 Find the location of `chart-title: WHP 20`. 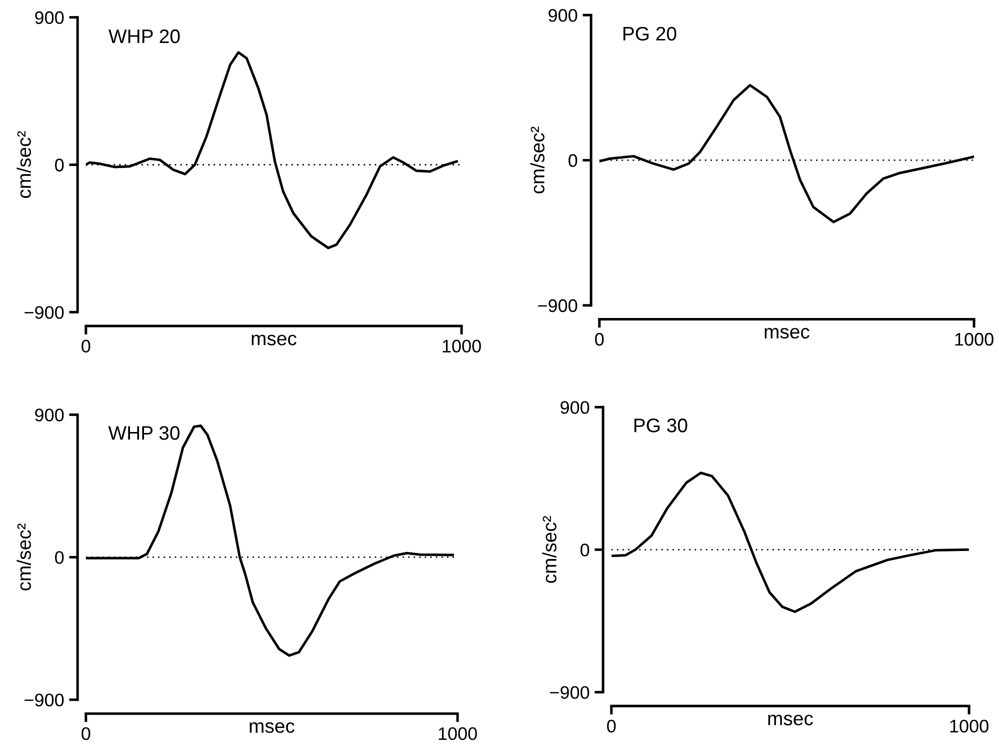

chart-title: WHP 20 is located at coordinates (144, 36).